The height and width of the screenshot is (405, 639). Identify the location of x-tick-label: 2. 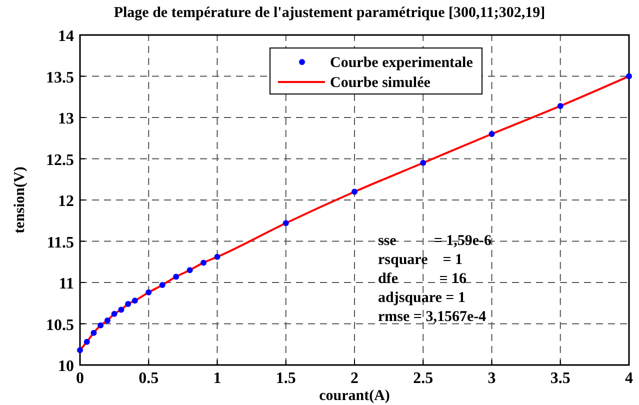
(354, 378).